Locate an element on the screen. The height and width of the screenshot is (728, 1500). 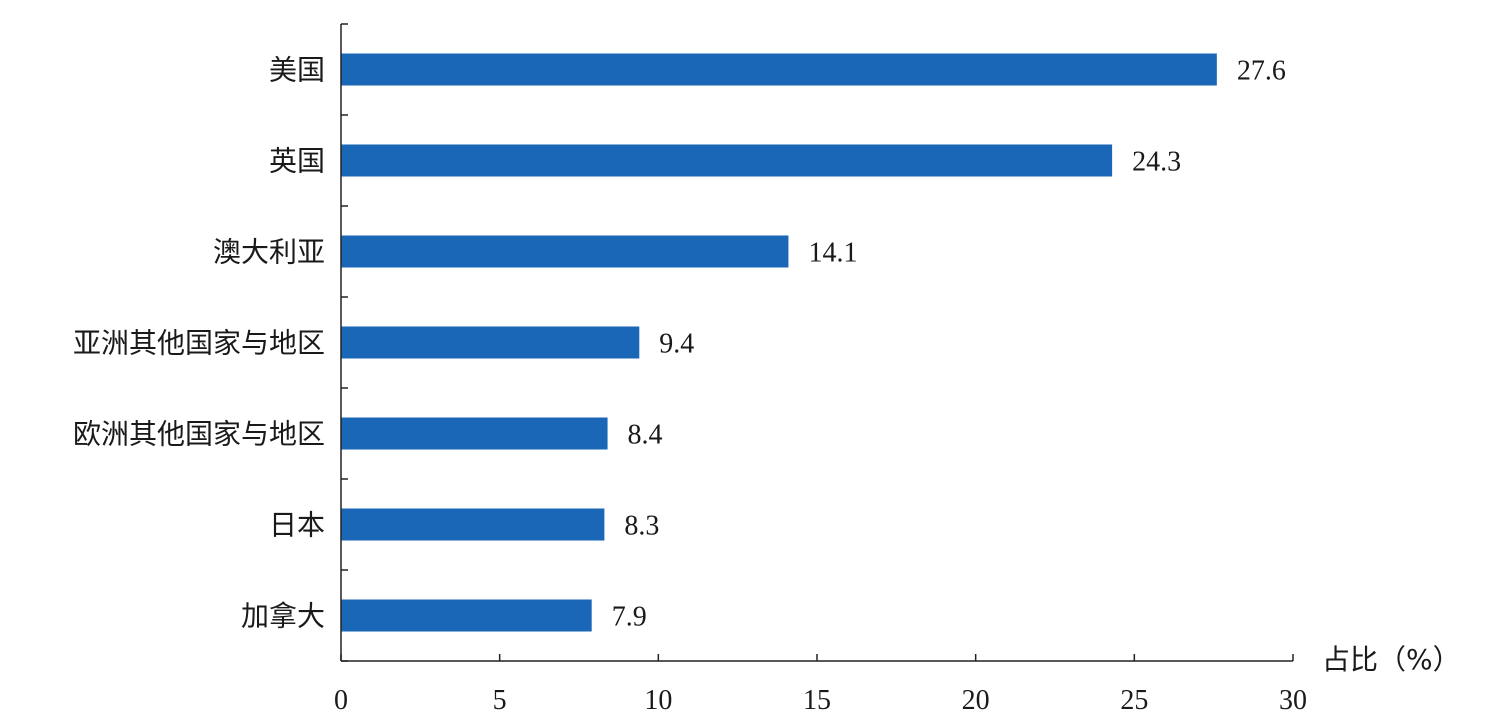
x-tick-labels-group: 0 5 10 15 20 25 30 is located at coordinates (820, 700).